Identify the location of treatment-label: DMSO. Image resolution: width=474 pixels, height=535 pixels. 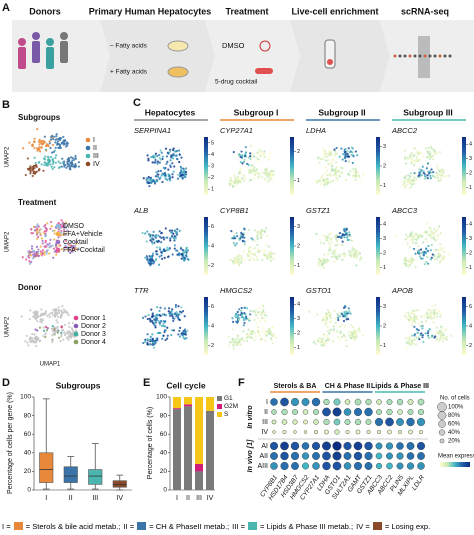
(233, 45).